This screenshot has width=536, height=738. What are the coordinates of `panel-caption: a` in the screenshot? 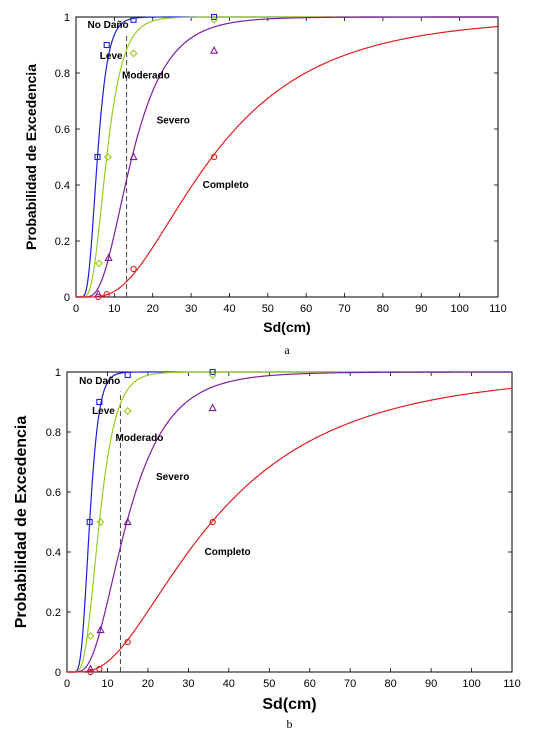 It's located at (287, 350).